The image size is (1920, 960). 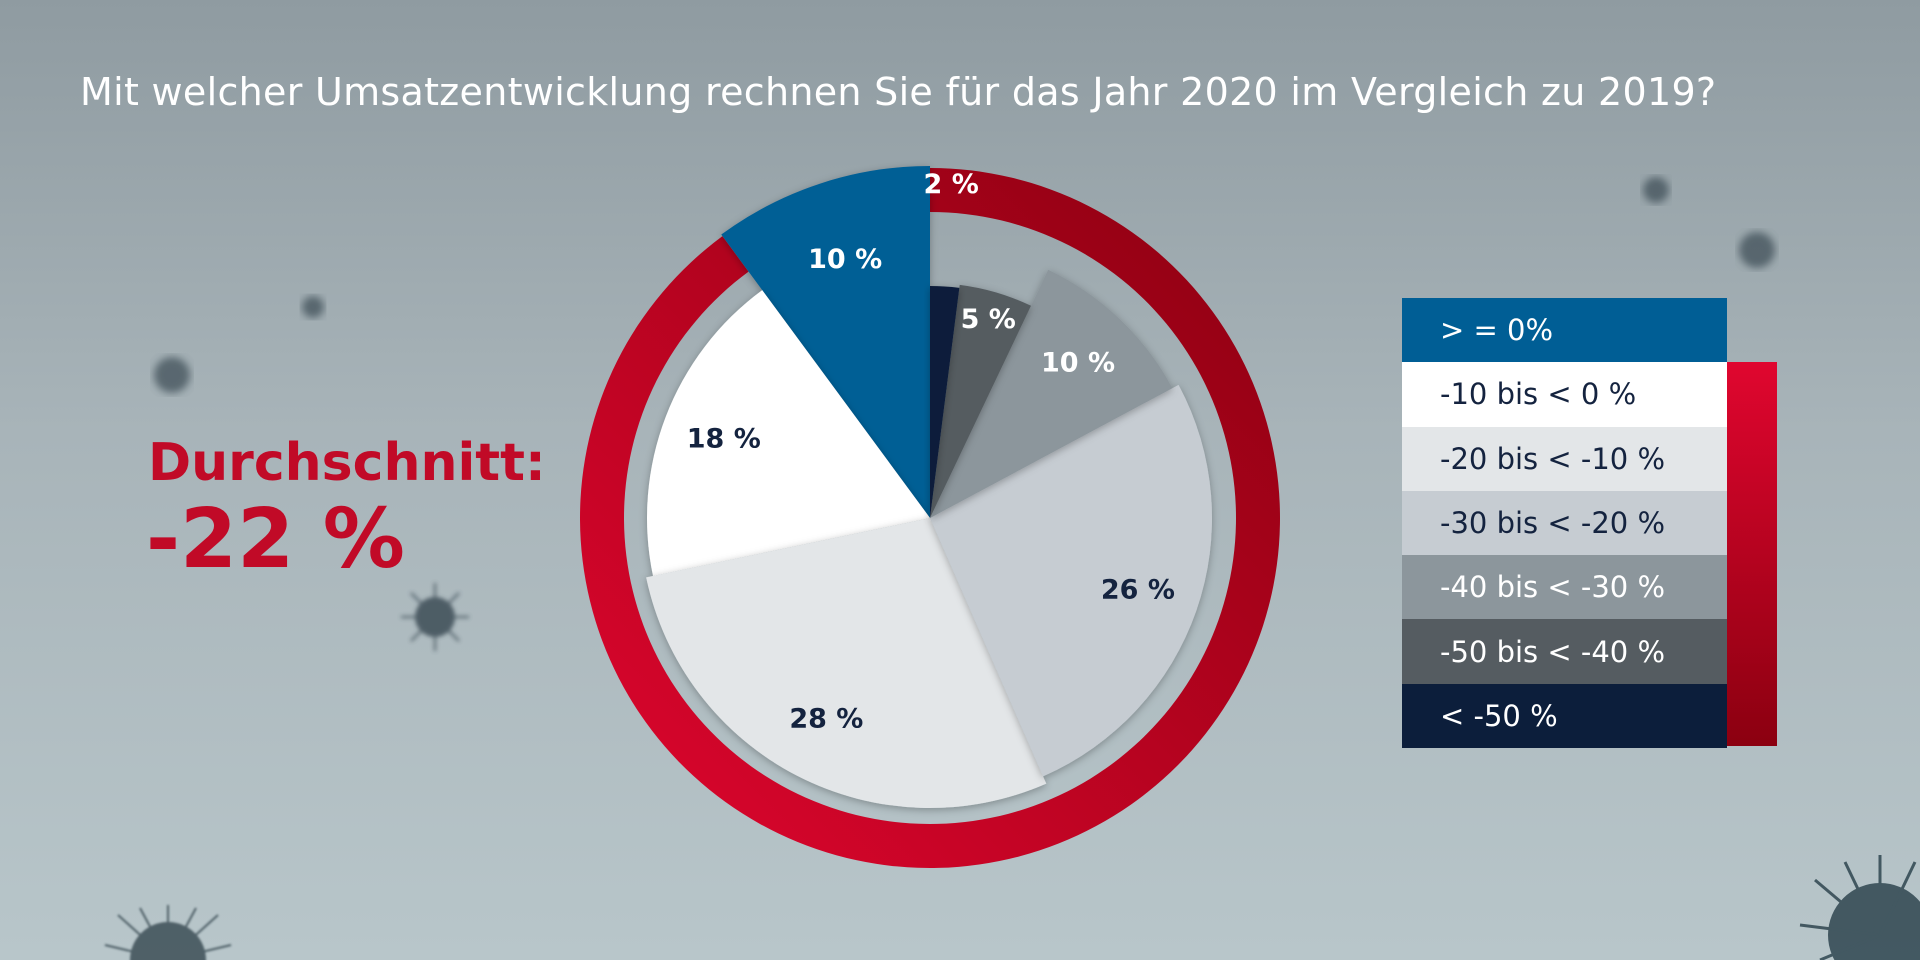 What do you see at coordinates (1538, 394) in the screenshot?
I see `legend-label: -10 bis < 0 %` at bounding box center [1538, 394].